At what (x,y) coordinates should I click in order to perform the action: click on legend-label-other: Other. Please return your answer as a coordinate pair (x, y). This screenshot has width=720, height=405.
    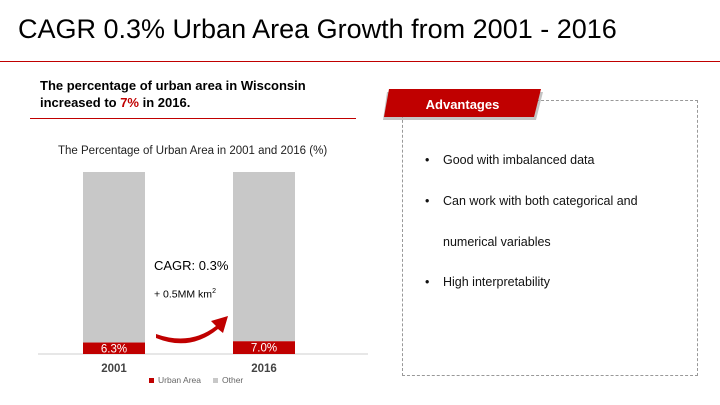
    Looking at the image, I should click on (233, 380).